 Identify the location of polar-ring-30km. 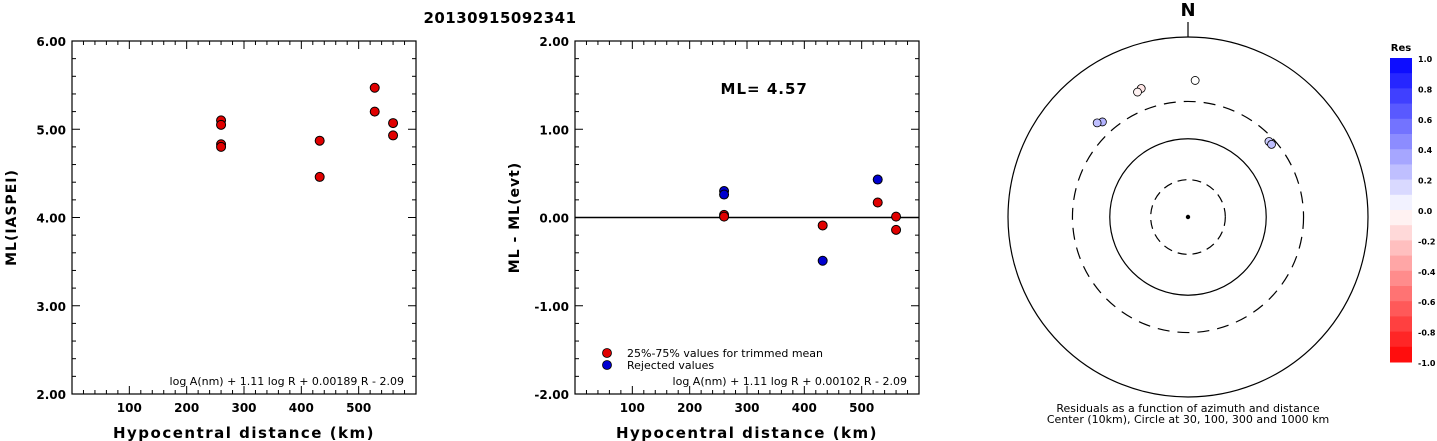
(1188, 217).